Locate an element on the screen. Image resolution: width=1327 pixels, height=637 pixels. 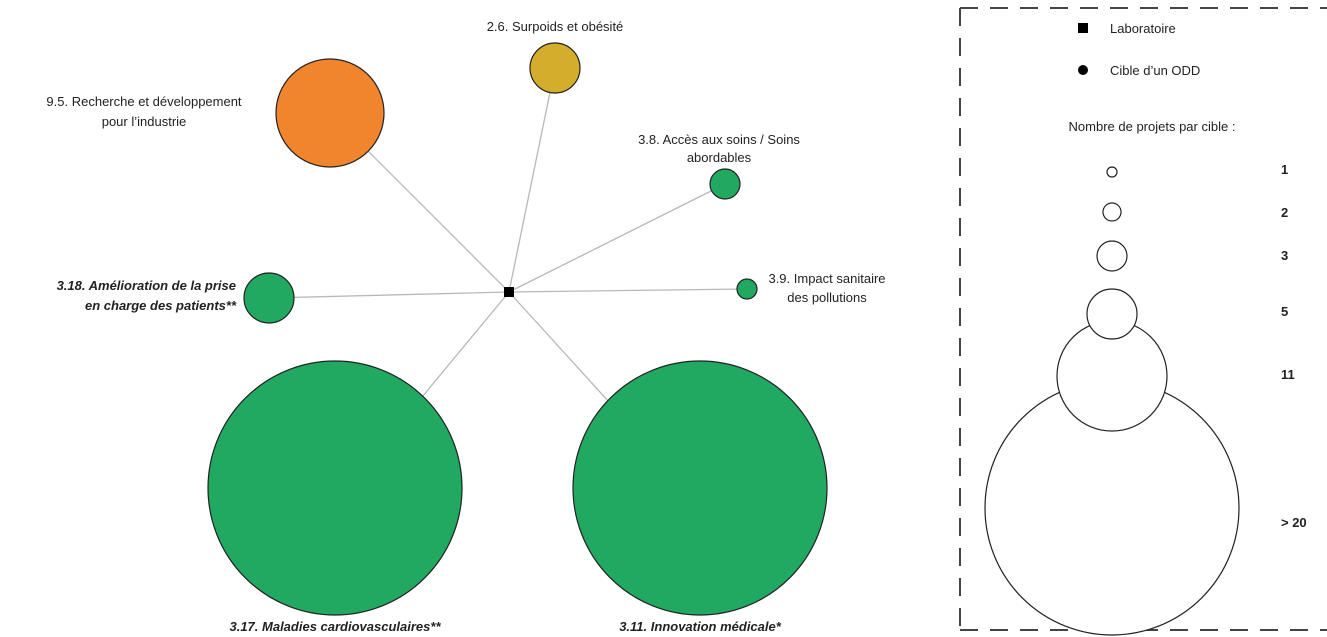
label-sdg-3-8-line2: abordables is located at coordinates (719, 157).